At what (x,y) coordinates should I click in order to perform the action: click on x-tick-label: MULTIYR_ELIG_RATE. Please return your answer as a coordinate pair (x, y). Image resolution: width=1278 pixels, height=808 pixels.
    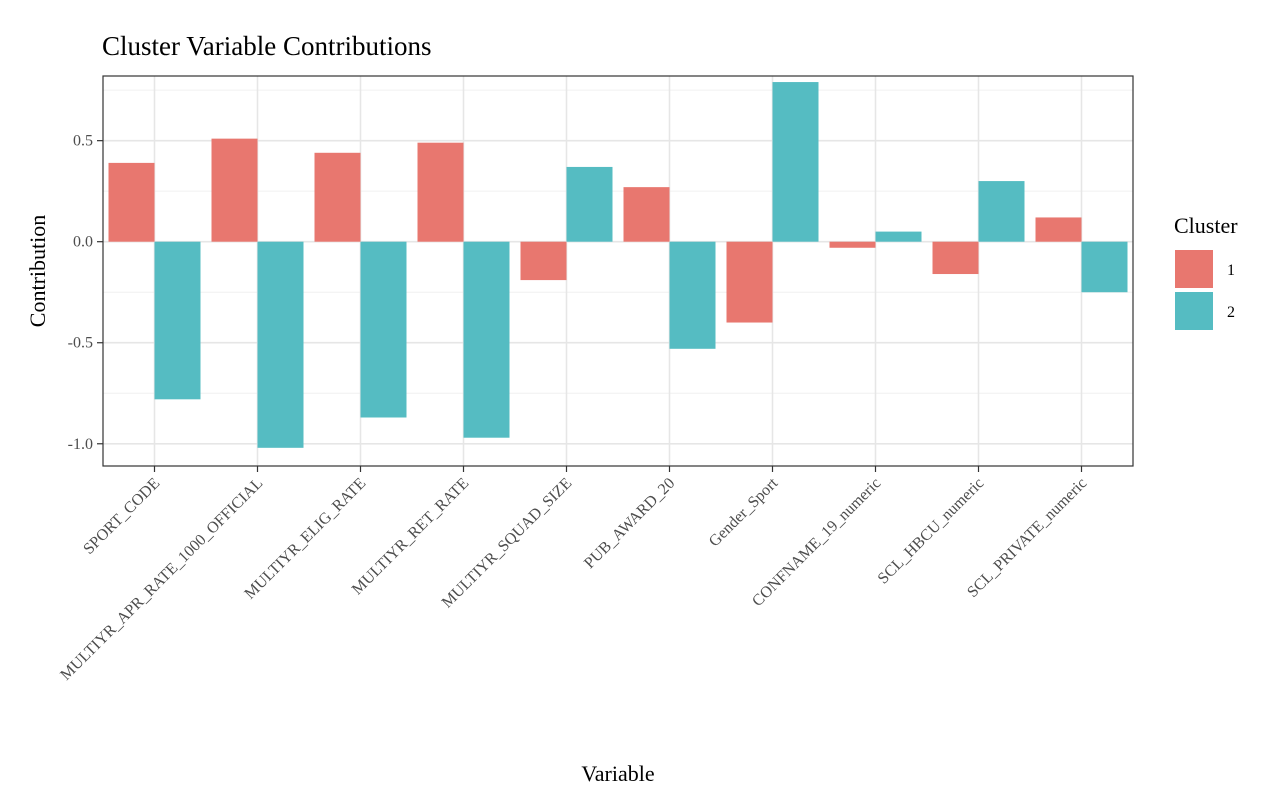
    Looking at the image, I should click on (305, 539).